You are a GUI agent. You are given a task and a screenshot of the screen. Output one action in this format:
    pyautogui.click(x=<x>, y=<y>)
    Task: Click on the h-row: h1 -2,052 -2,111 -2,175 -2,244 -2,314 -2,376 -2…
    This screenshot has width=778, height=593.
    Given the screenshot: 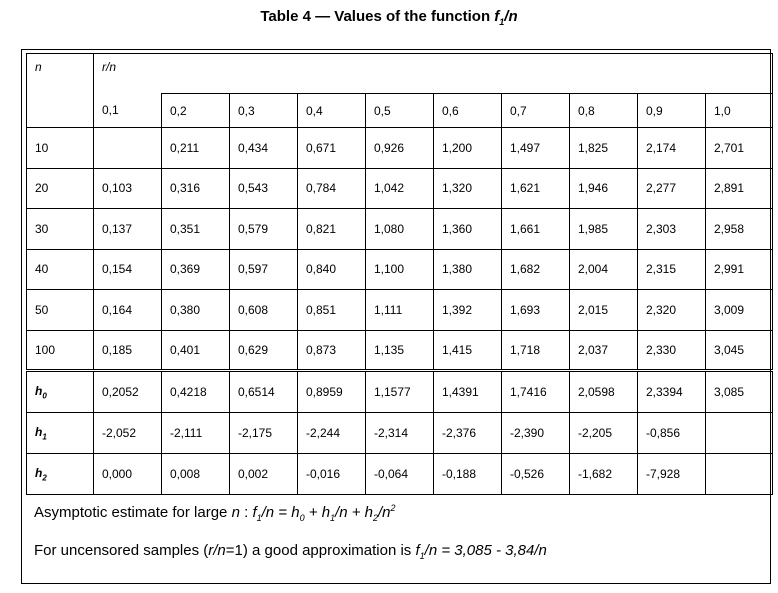 What is the action you would take?
    pyautogui.click(x=399, y=433)
    